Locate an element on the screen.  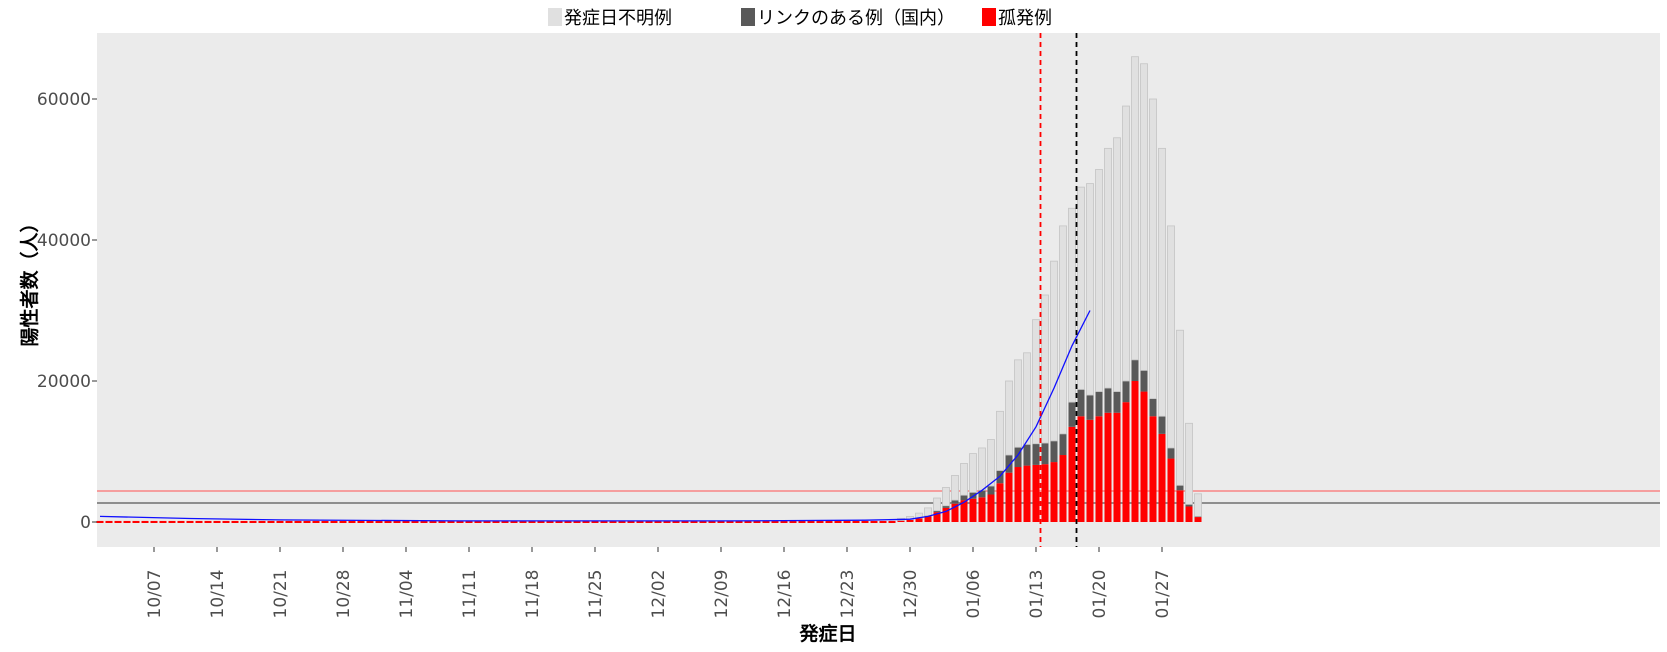
bars is located at coordinates (1049, 289).